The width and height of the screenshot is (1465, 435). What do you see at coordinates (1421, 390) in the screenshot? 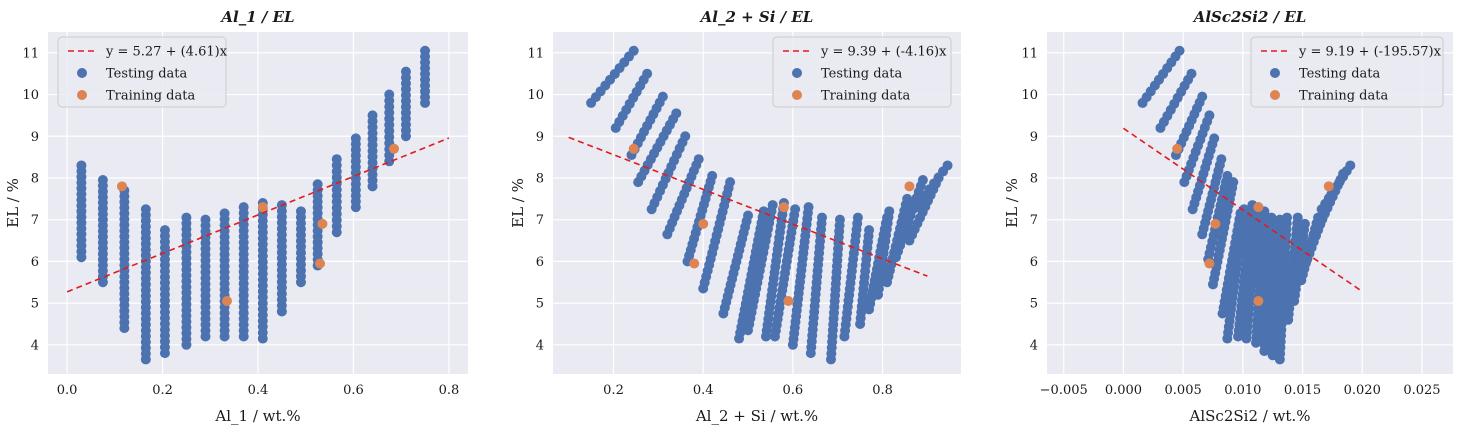
I see `x-tick-label: 0.025` at bounding box center [1421, 390].